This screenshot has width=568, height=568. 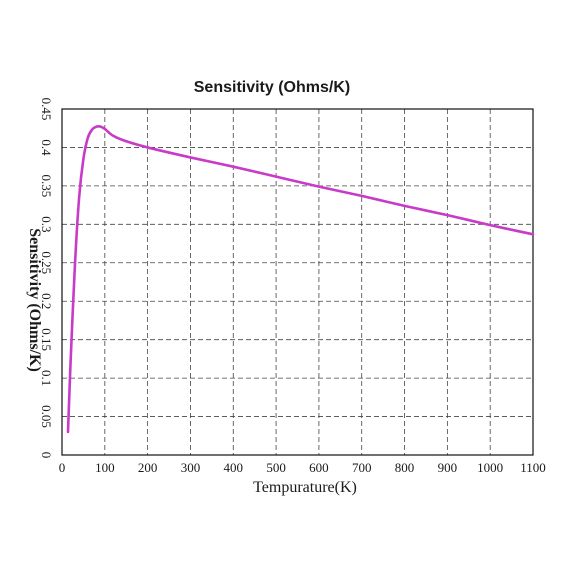 What do you see at coordinates (302, 467) in the screenshot?
I see `x-axis-ticks: 0 100 200 300 400 500 600 700 800 900 1000 1100` at bounding box center [302, 467].